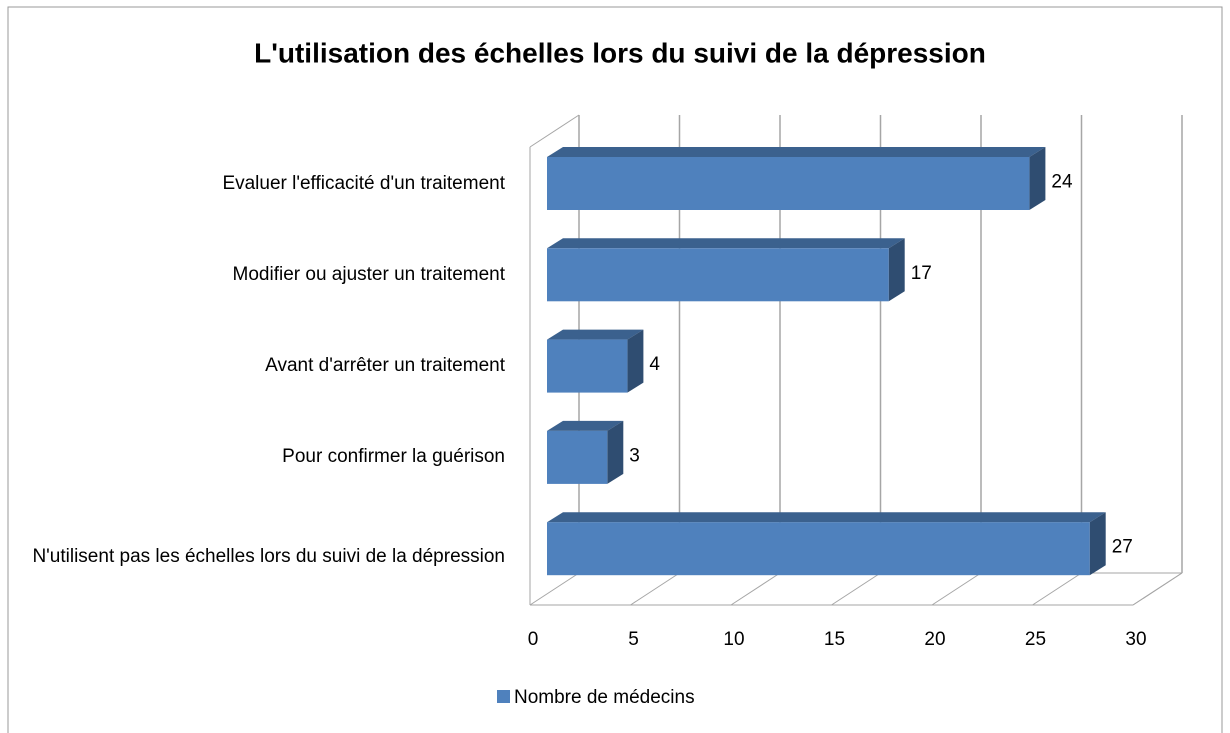 The image size is (1230, 733). I want to click on x-tick-label: 5, so click(633, 639).